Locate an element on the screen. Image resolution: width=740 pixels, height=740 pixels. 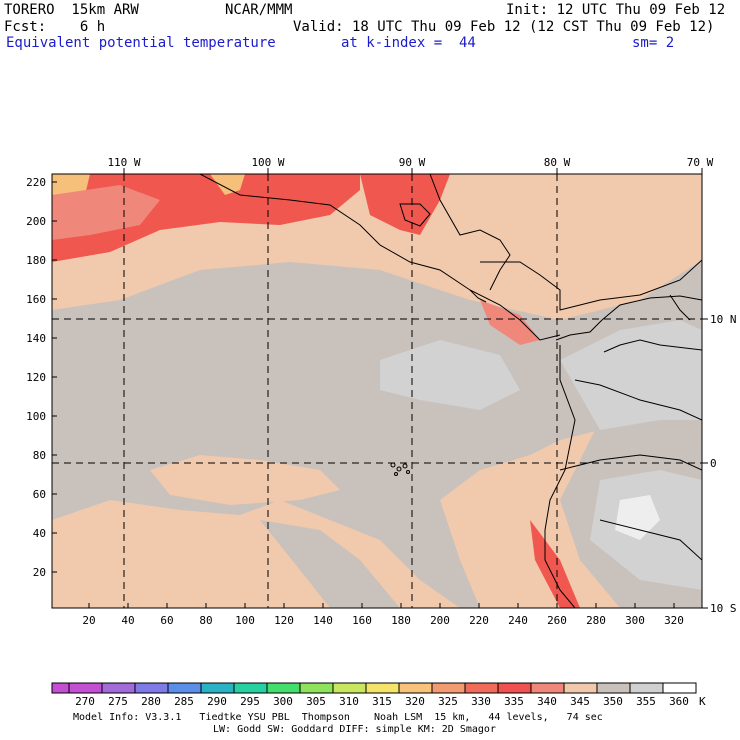
x-tick-label: 200 is located at coordinates (440, 620).